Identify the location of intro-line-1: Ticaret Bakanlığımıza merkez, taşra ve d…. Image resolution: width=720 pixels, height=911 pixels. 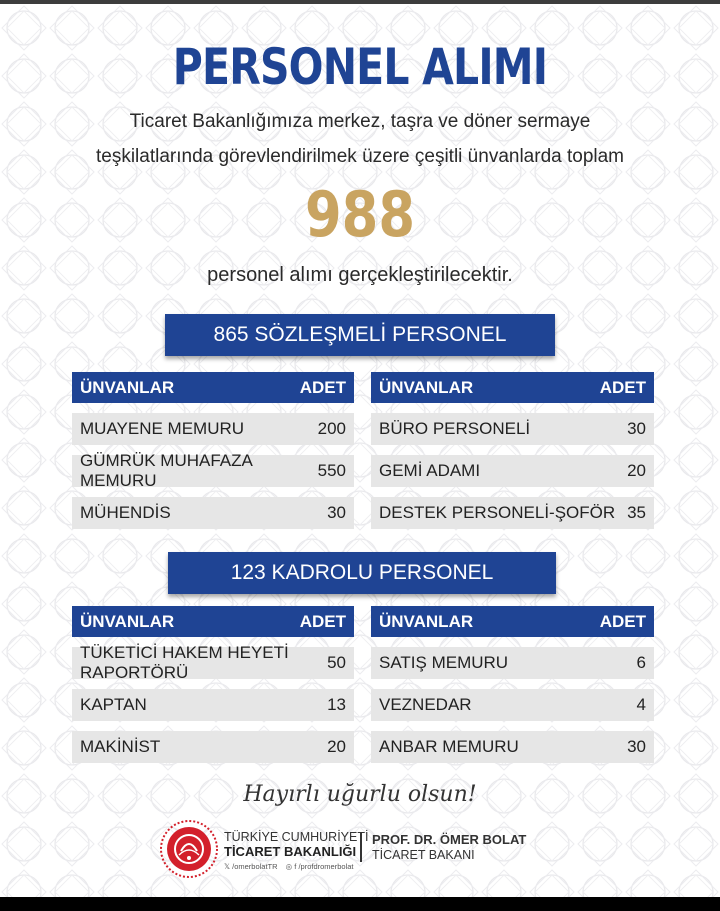
(360, 121).